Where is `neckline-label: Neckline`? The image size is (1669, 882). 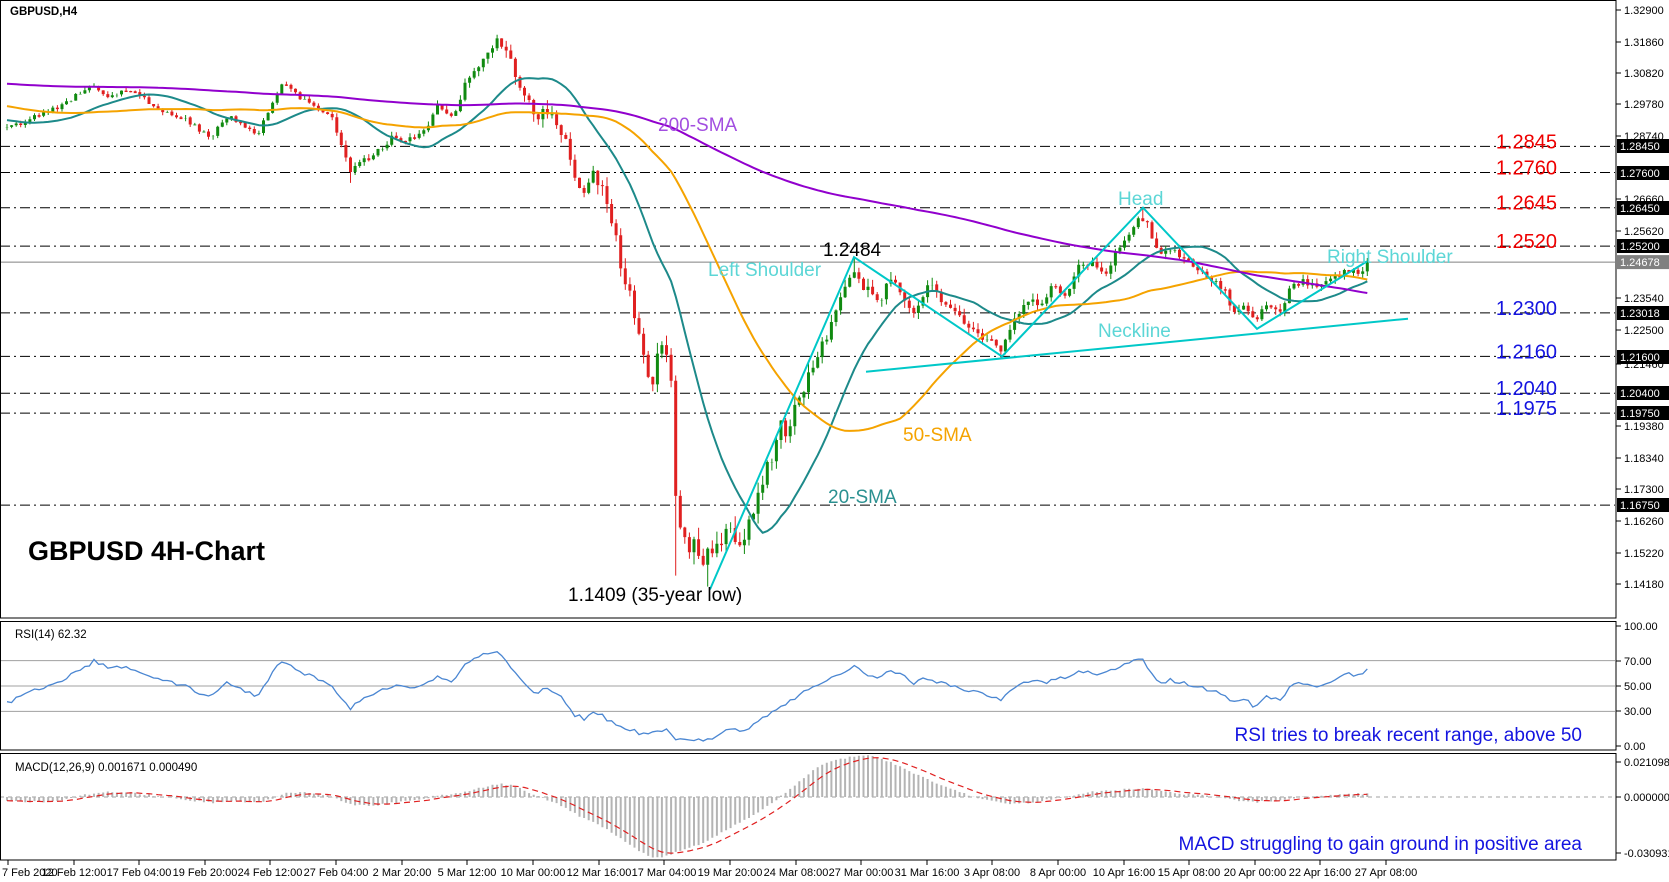
neckline-label: Neckline is located at coordinates (1134, 331).